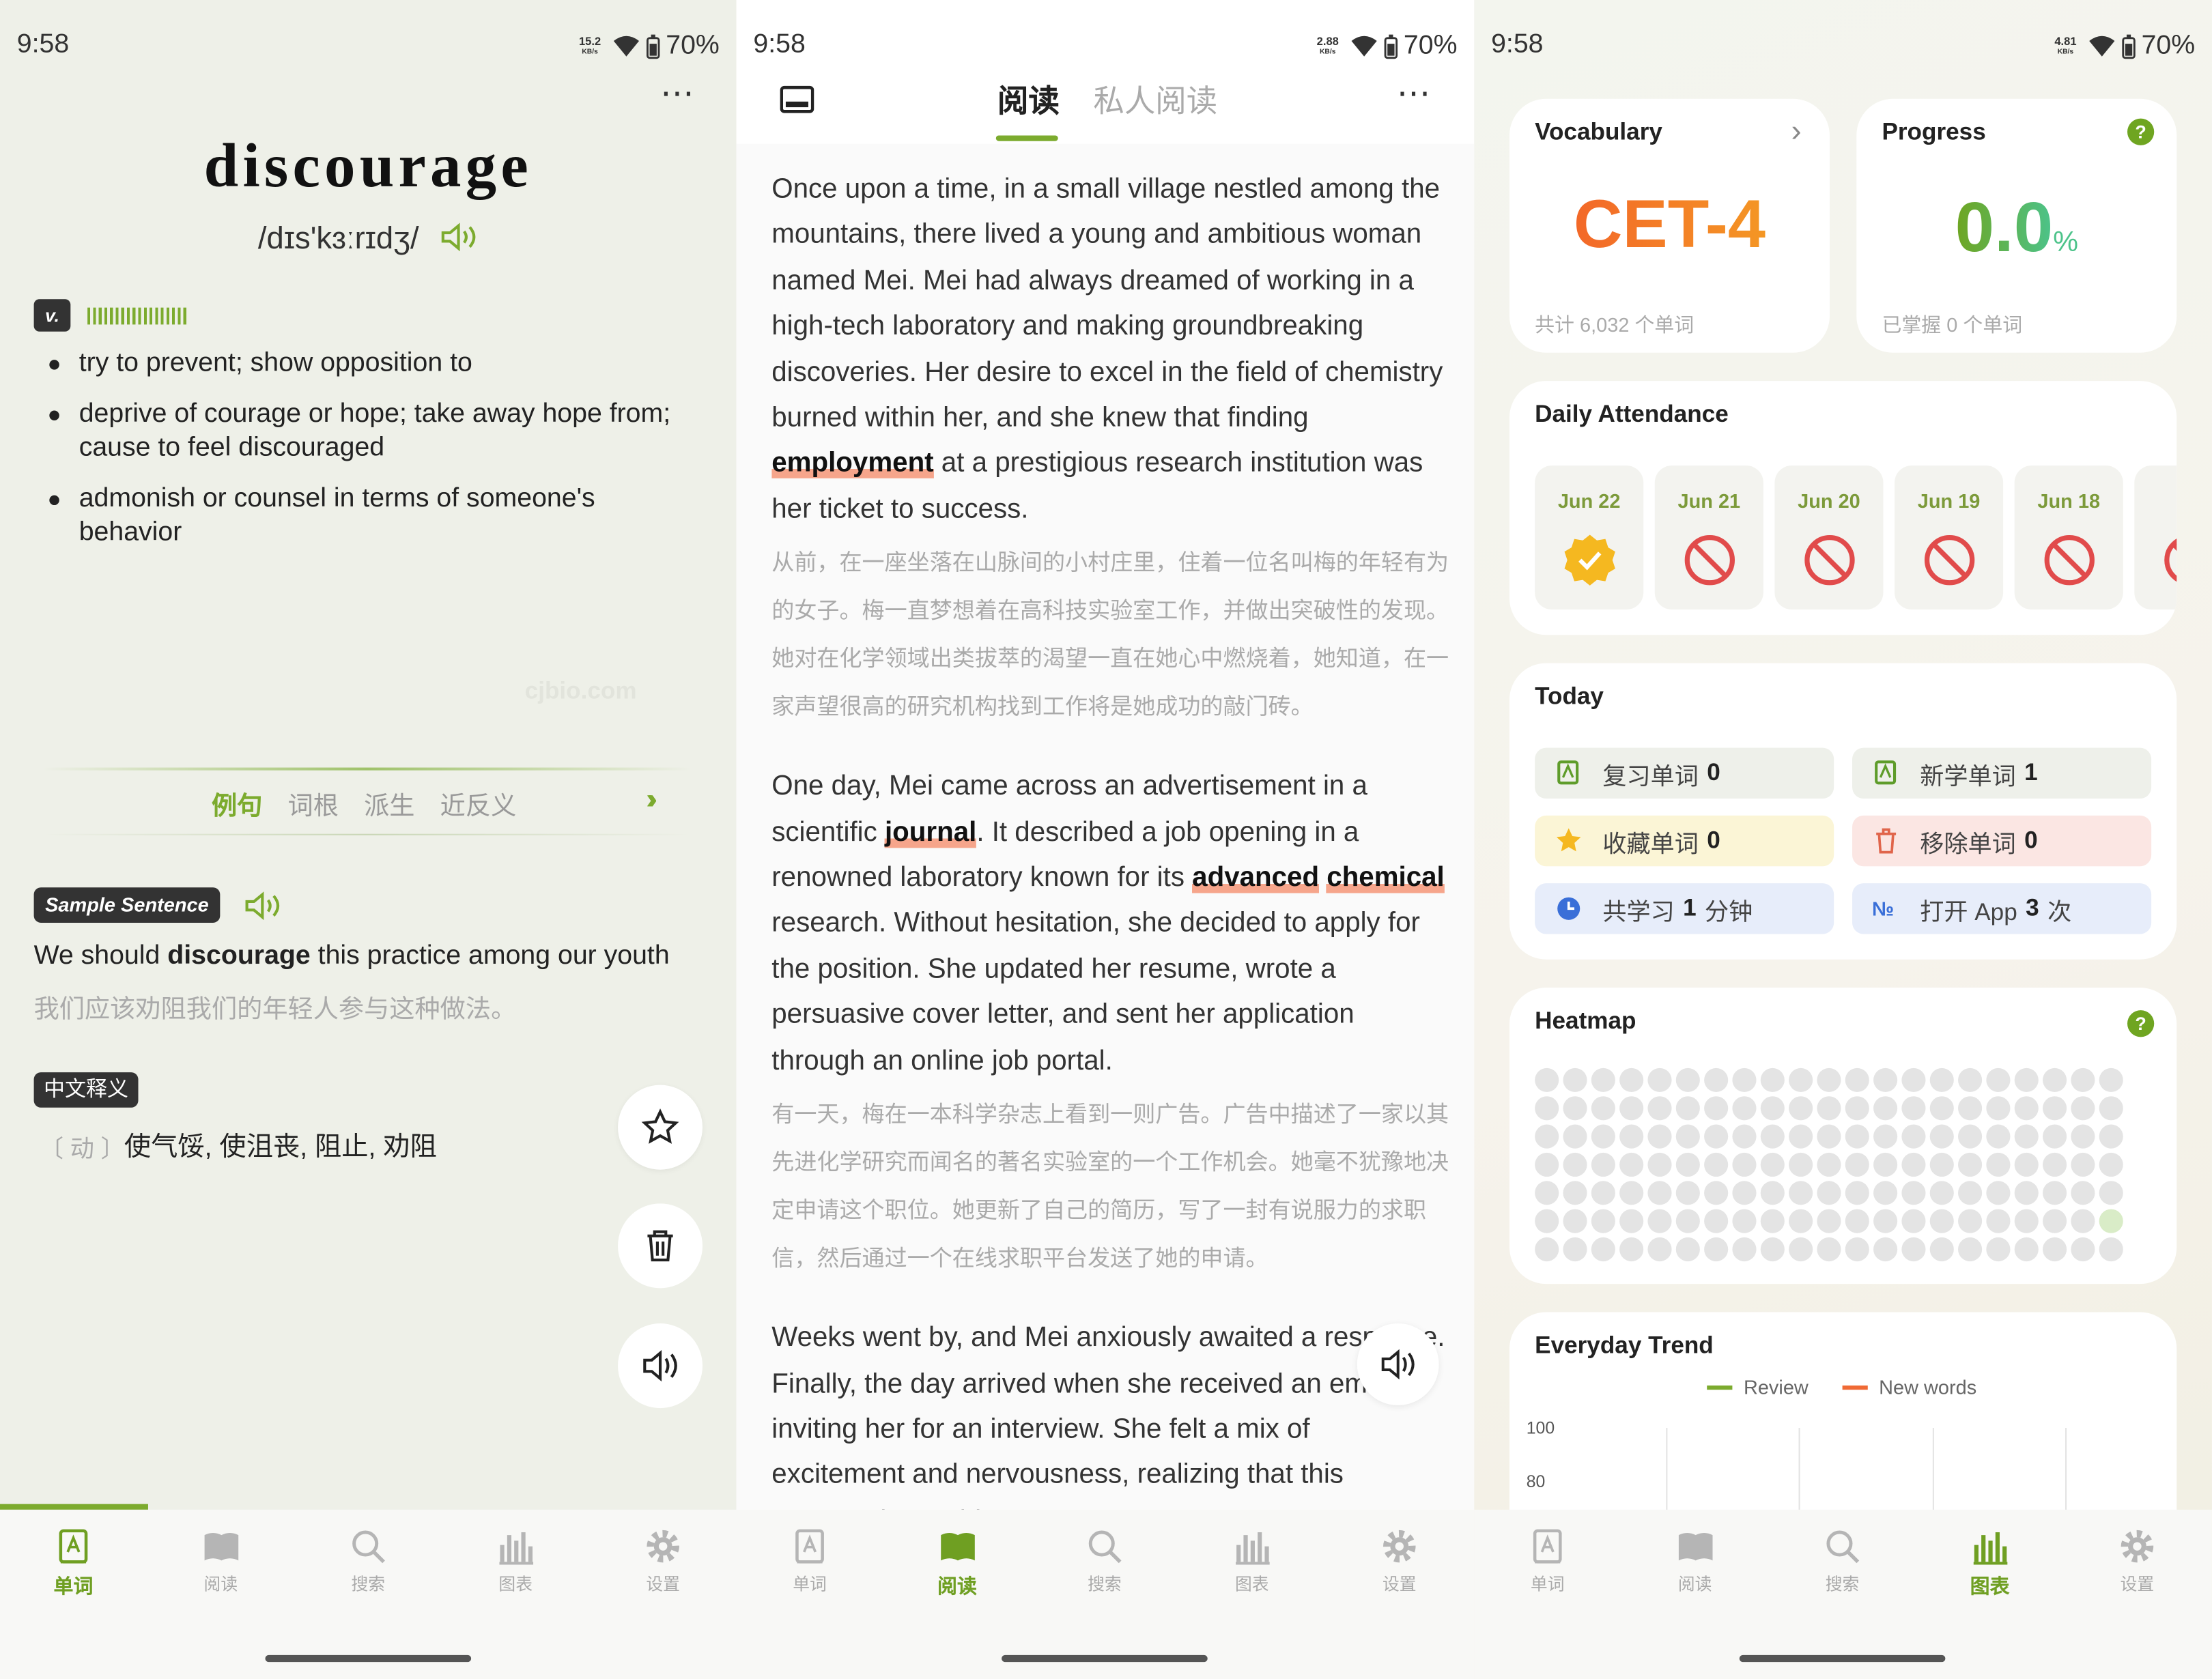 The height and width of the screenshot is (1679, 2212). Describe the element at coordinates (2069, 501) in the screenshot. I see `day-date: Jun 18` at that location.